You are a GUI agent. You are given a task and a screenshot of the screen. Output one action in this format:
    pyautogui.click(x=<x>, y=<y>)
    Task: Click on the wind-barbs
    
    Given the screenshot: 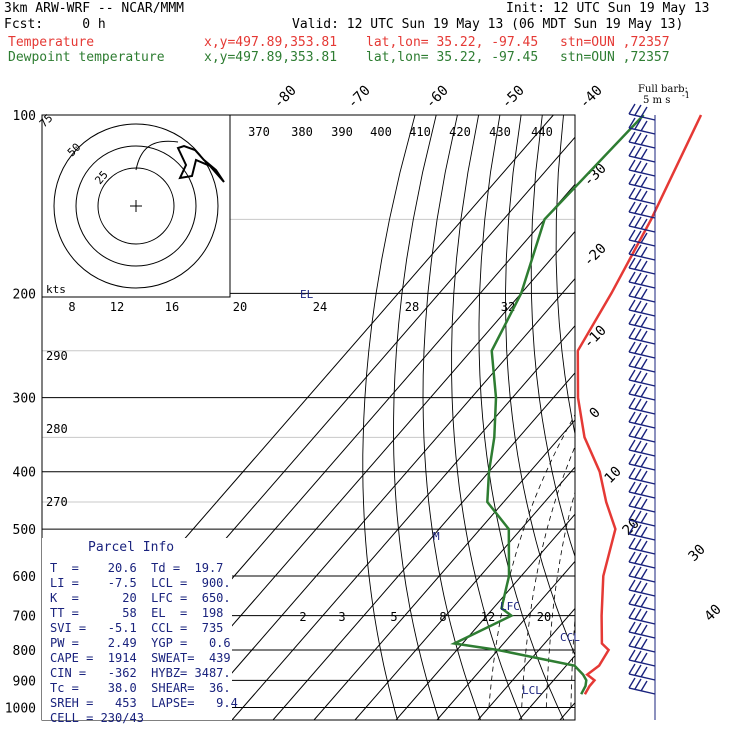 What is the action you would take?
    pyautogui.click(x=642, y=411)
    